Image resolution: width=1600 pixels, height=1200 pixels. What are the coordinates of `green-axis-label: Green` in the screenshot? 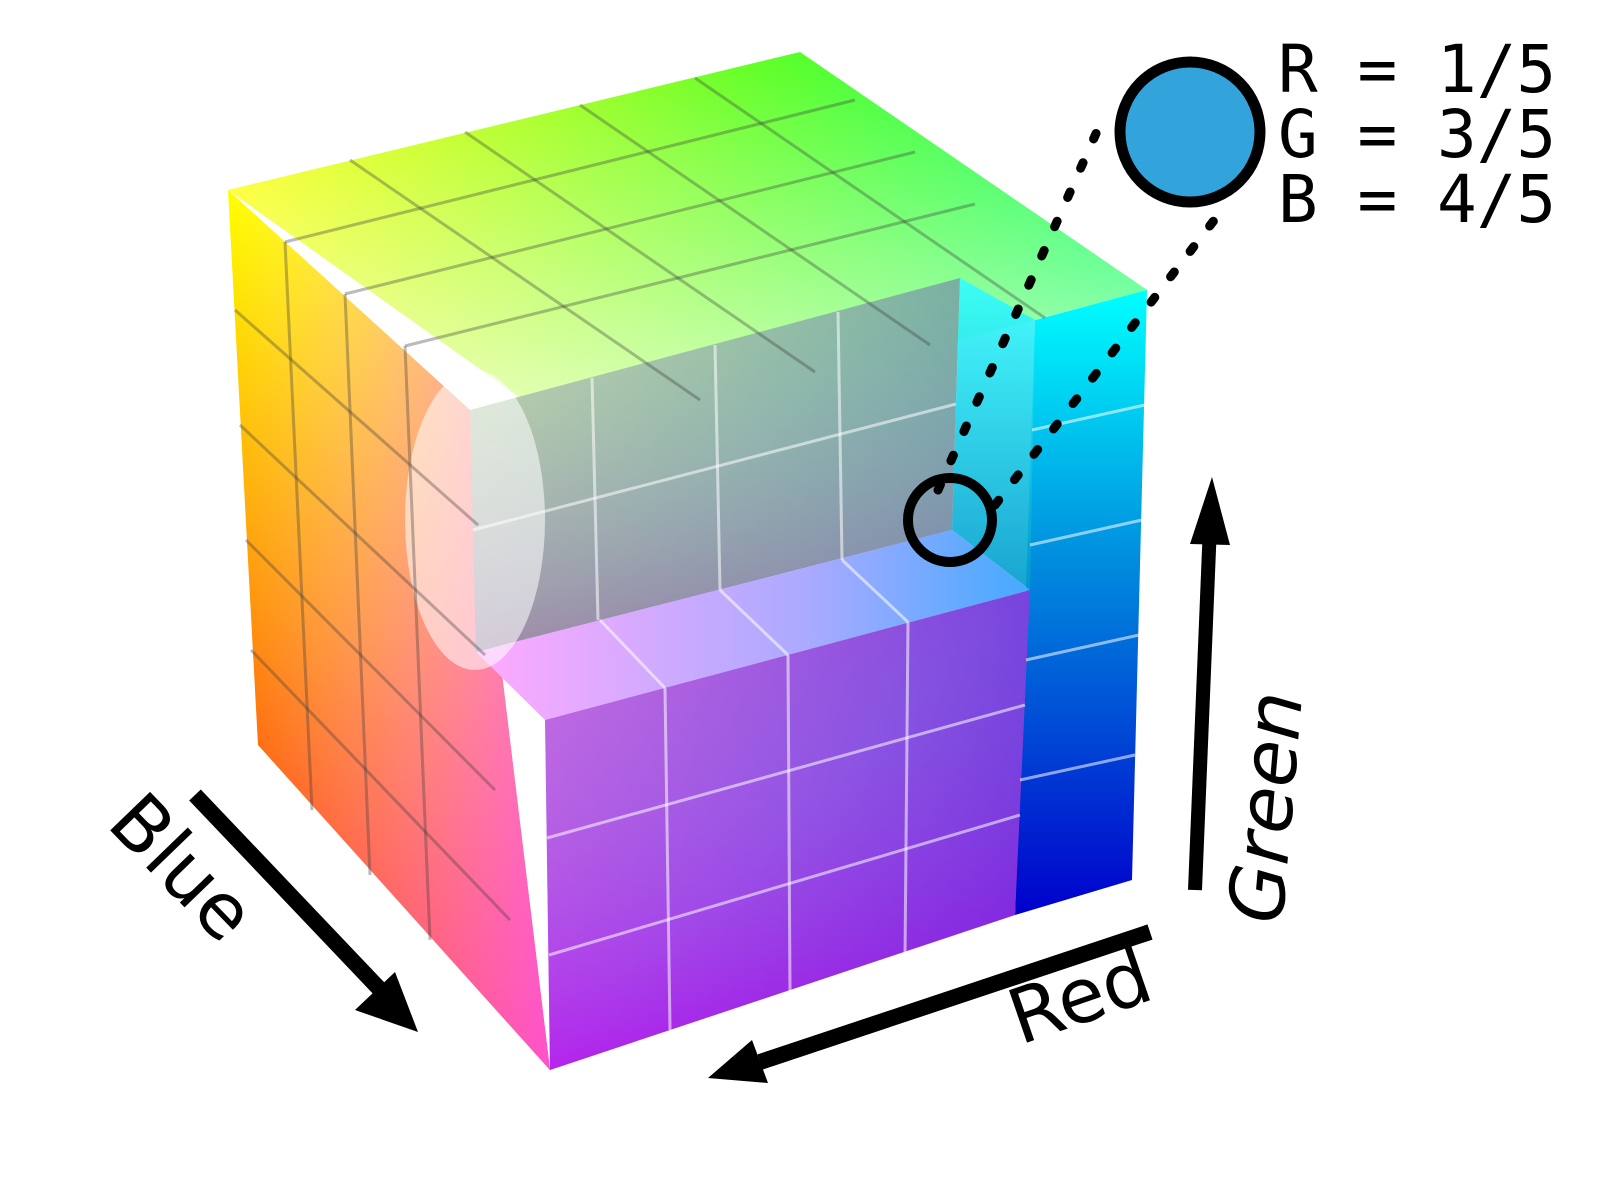 It's located at (1265, 807).